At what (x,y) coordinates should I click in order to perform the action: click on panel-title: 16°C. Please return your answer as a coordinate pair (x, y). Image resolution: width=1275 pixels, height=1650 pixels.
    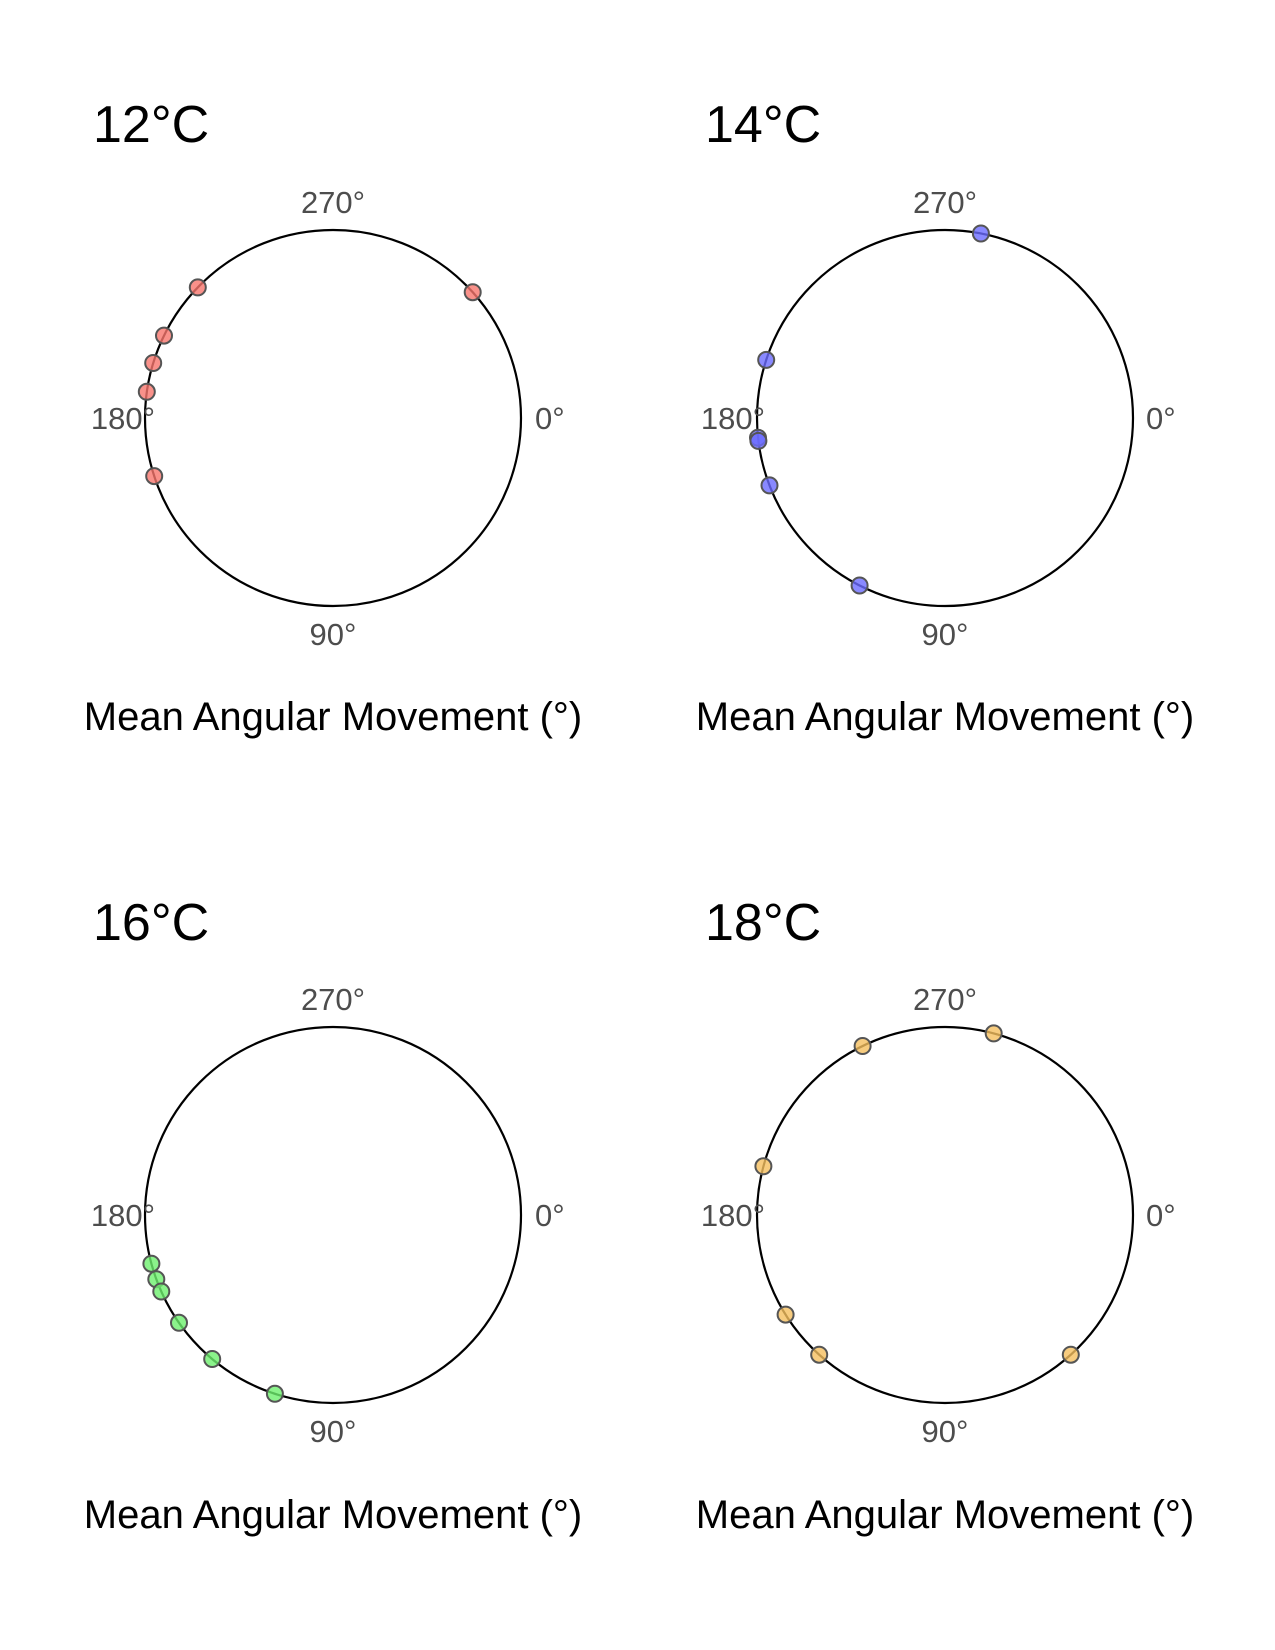
    Looking at the image, I should click on (151, 923).